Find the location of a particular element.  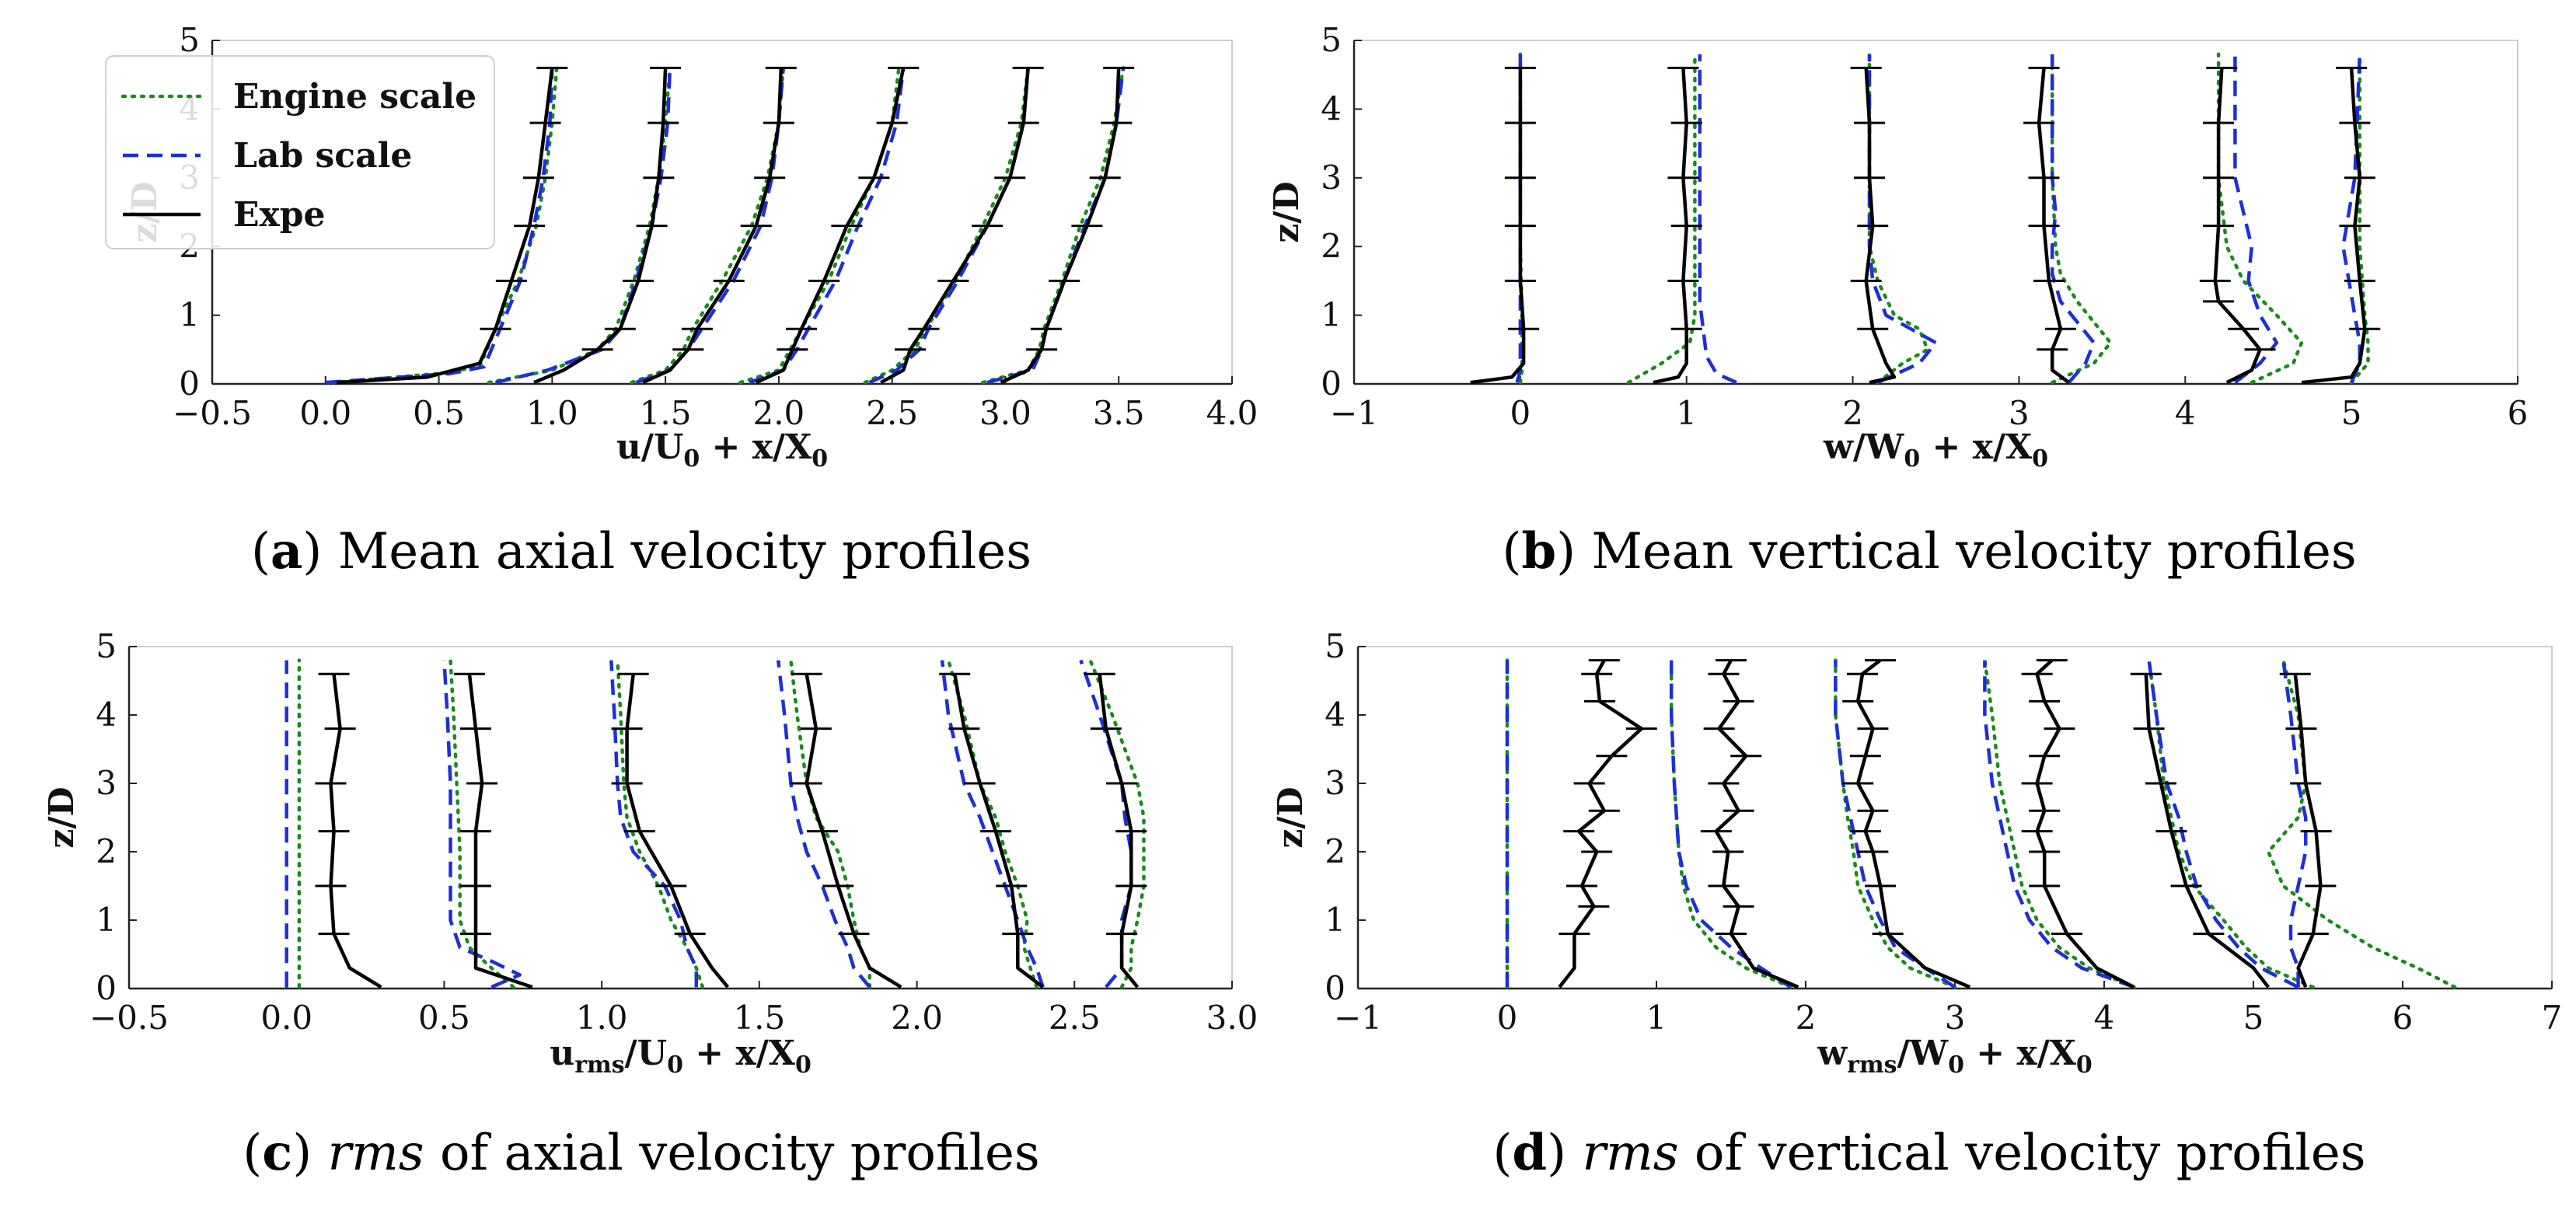

legend-box is located at coordinates (300, 152).